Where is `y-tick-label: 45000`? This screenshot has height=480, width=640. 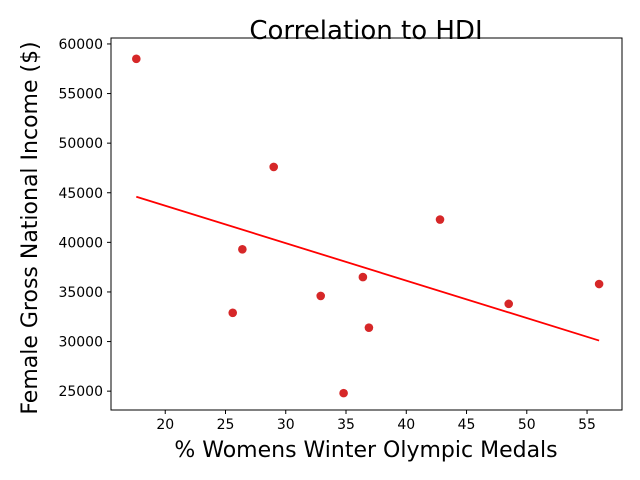 y-tick-label: 45000 is located at coordinates (80, 194).